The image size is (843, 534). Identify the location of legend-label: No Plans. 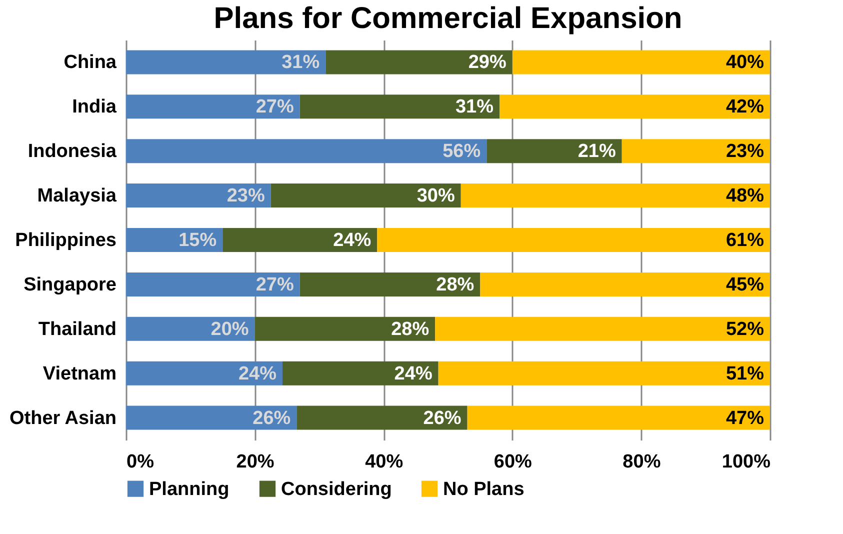
(483, 489).